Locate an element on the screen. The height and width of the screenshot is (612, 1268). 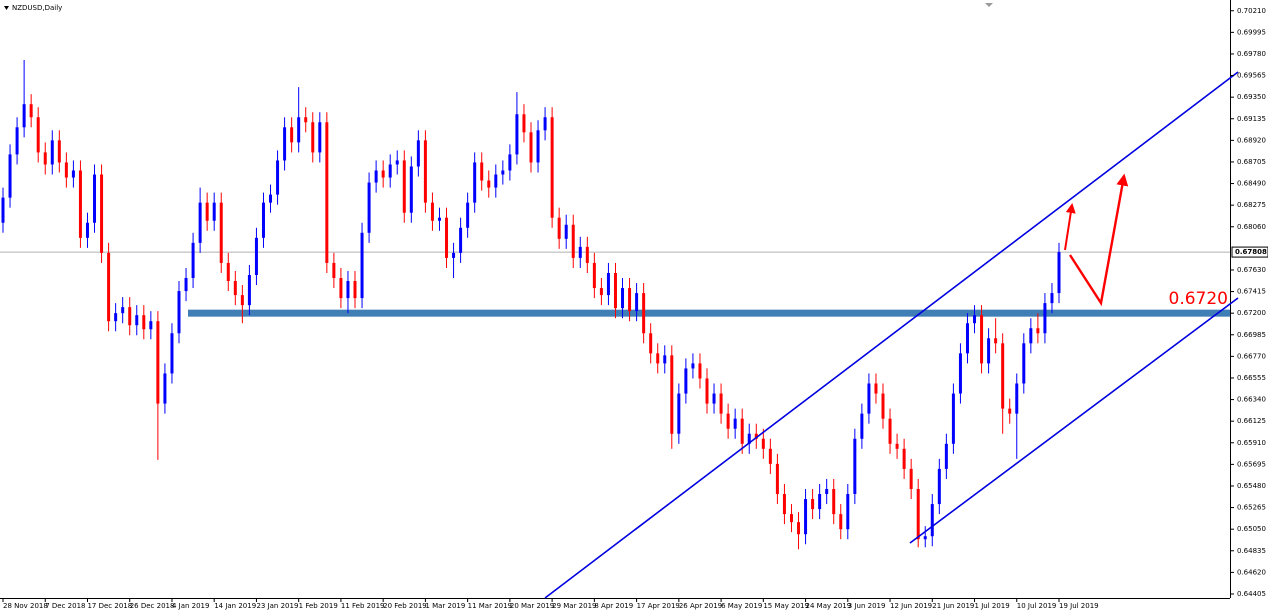
y-tick-label: 0.67200 is located at coordinates (1251, 313).